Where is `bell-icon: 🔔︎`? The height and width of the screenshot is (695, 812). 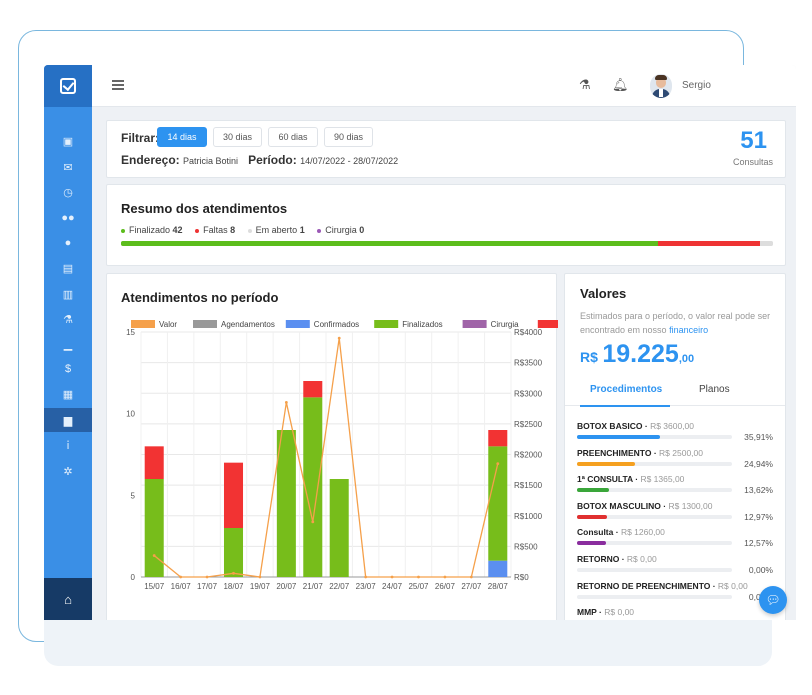
bell-icon: 🔔︎ is located at coordinates (620, 84).